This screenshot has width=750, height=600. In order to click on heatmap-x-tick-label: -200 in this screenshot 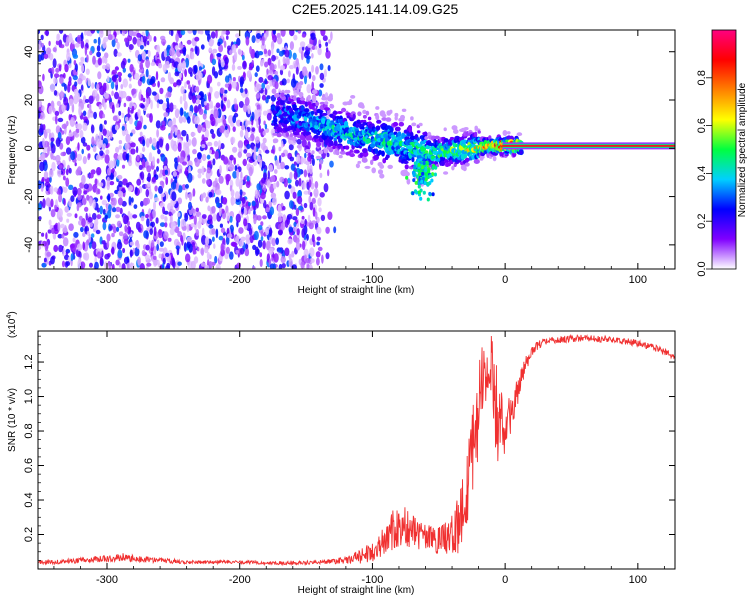, I will do `click(240, 280)`.